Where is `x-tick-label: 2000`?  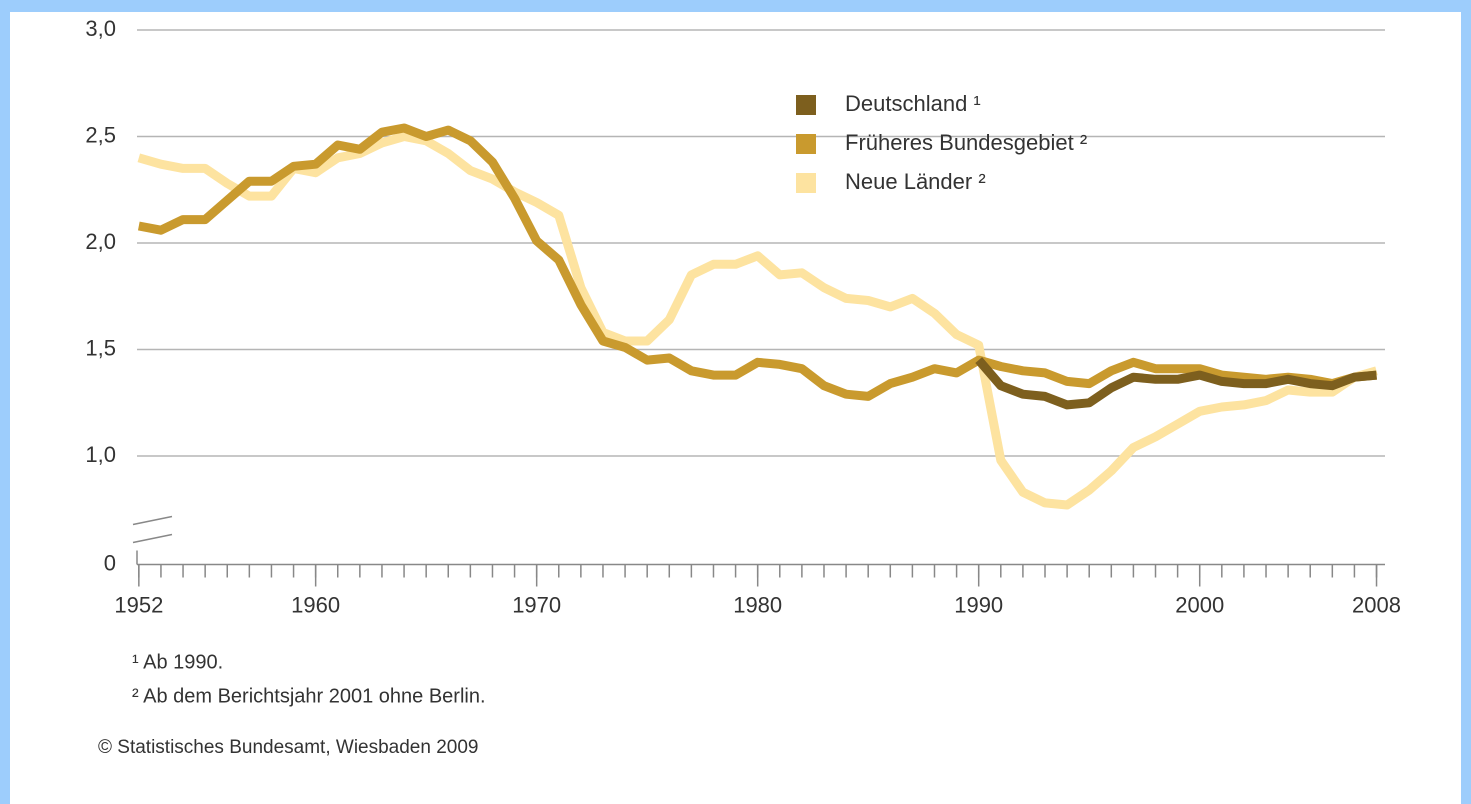
x-tick-label: 2000 is located at coordinates (1199, 604).